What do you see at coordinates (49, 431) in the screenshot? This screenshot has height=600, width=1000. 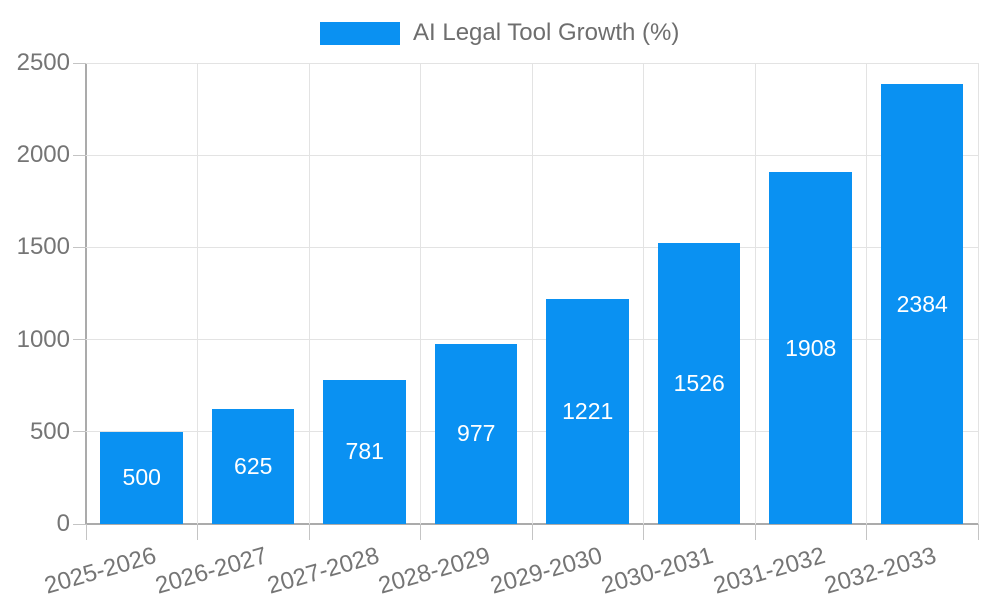 I see `y-tick-label: 500` at bounding box center [49, 431].